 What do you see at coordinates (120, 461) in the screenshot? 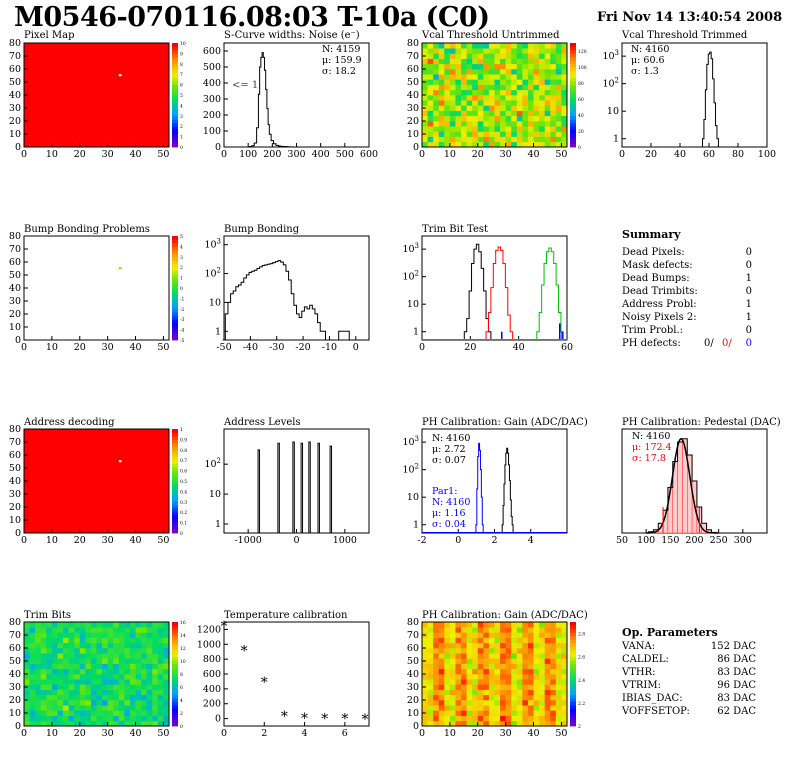
I see `address_decoding-hot-pixel` at bounding box center [120, 461].